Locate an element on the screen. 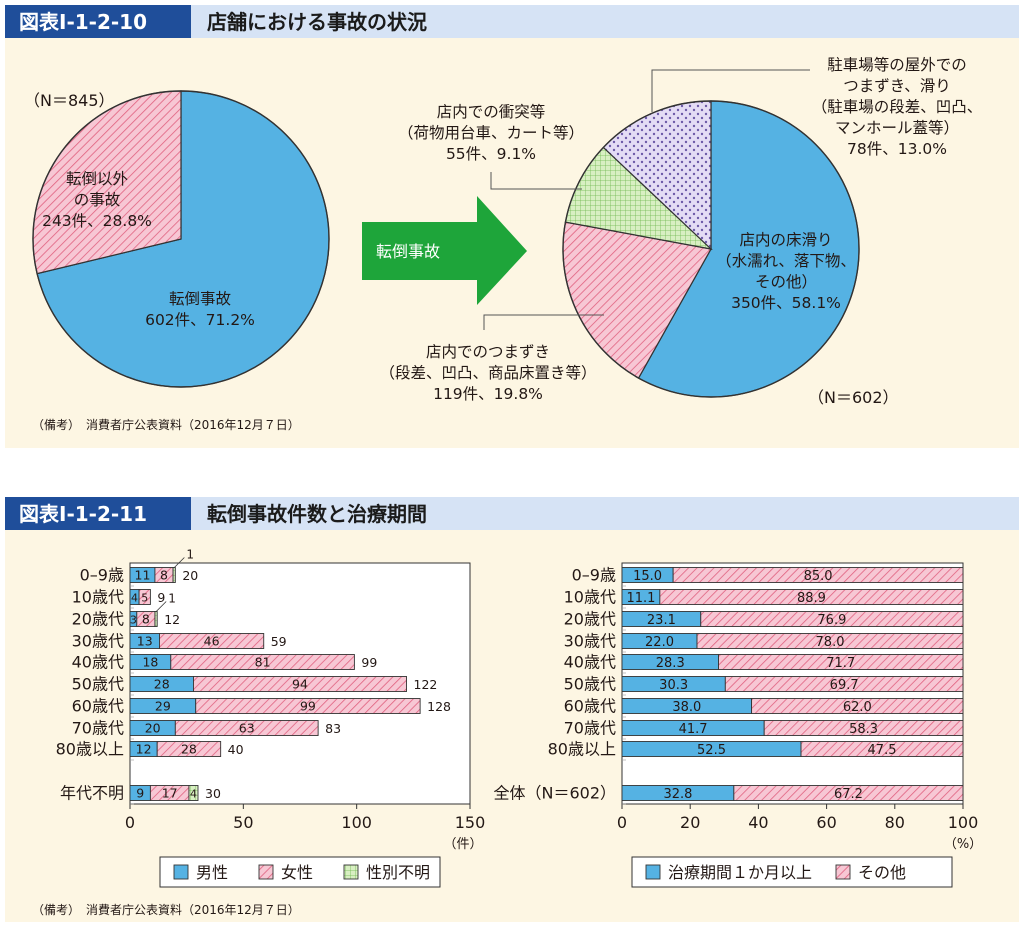 The width and height of the screenshot is (1024, 927). bar-value-label: 67.2 is located at coordinates (848, 794).